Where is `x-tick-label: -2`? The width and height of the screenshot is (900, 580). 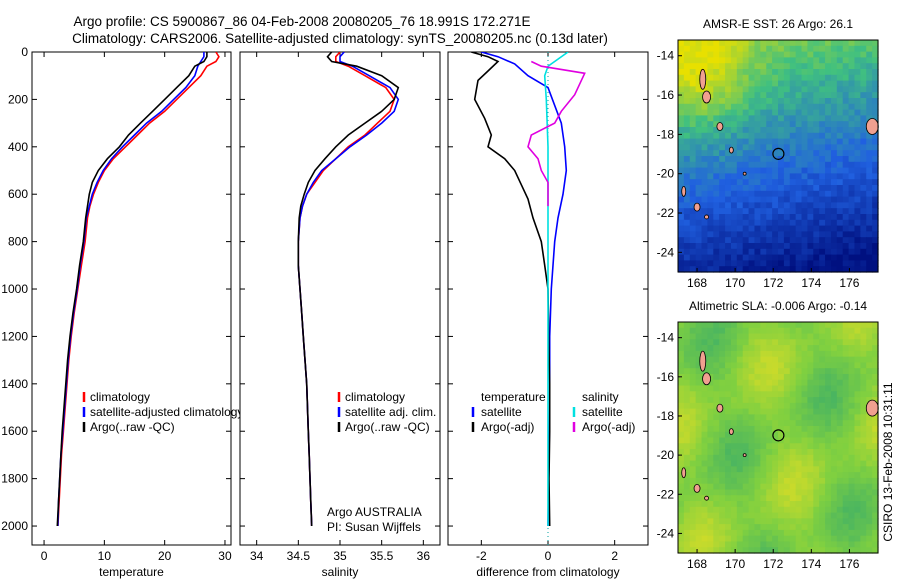
x-tick-label: -2 is located at coordinates (481, 556).